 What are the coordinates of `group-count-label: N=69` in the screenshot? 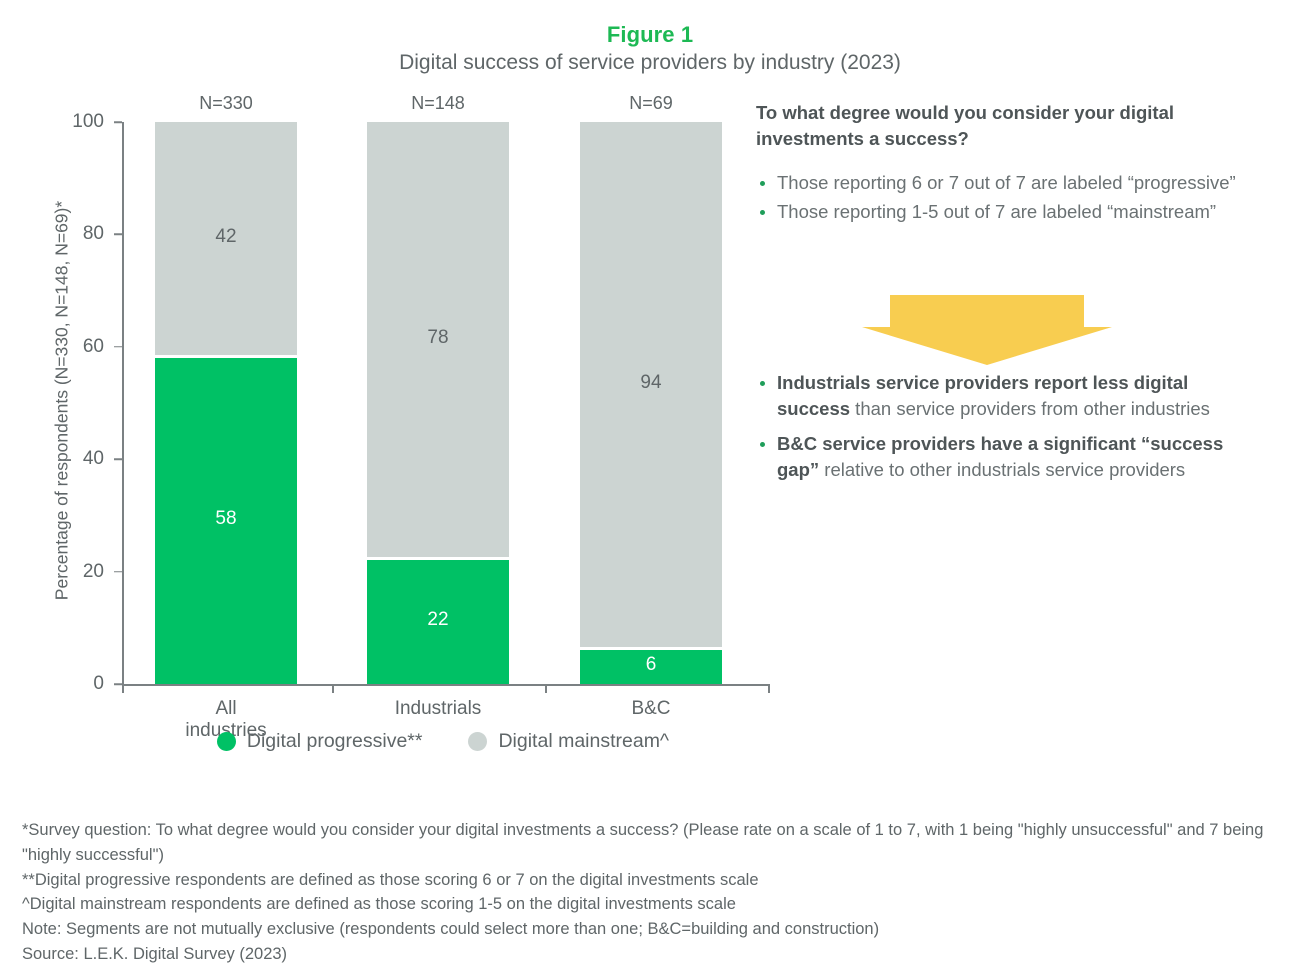 It's located at (651, 103).